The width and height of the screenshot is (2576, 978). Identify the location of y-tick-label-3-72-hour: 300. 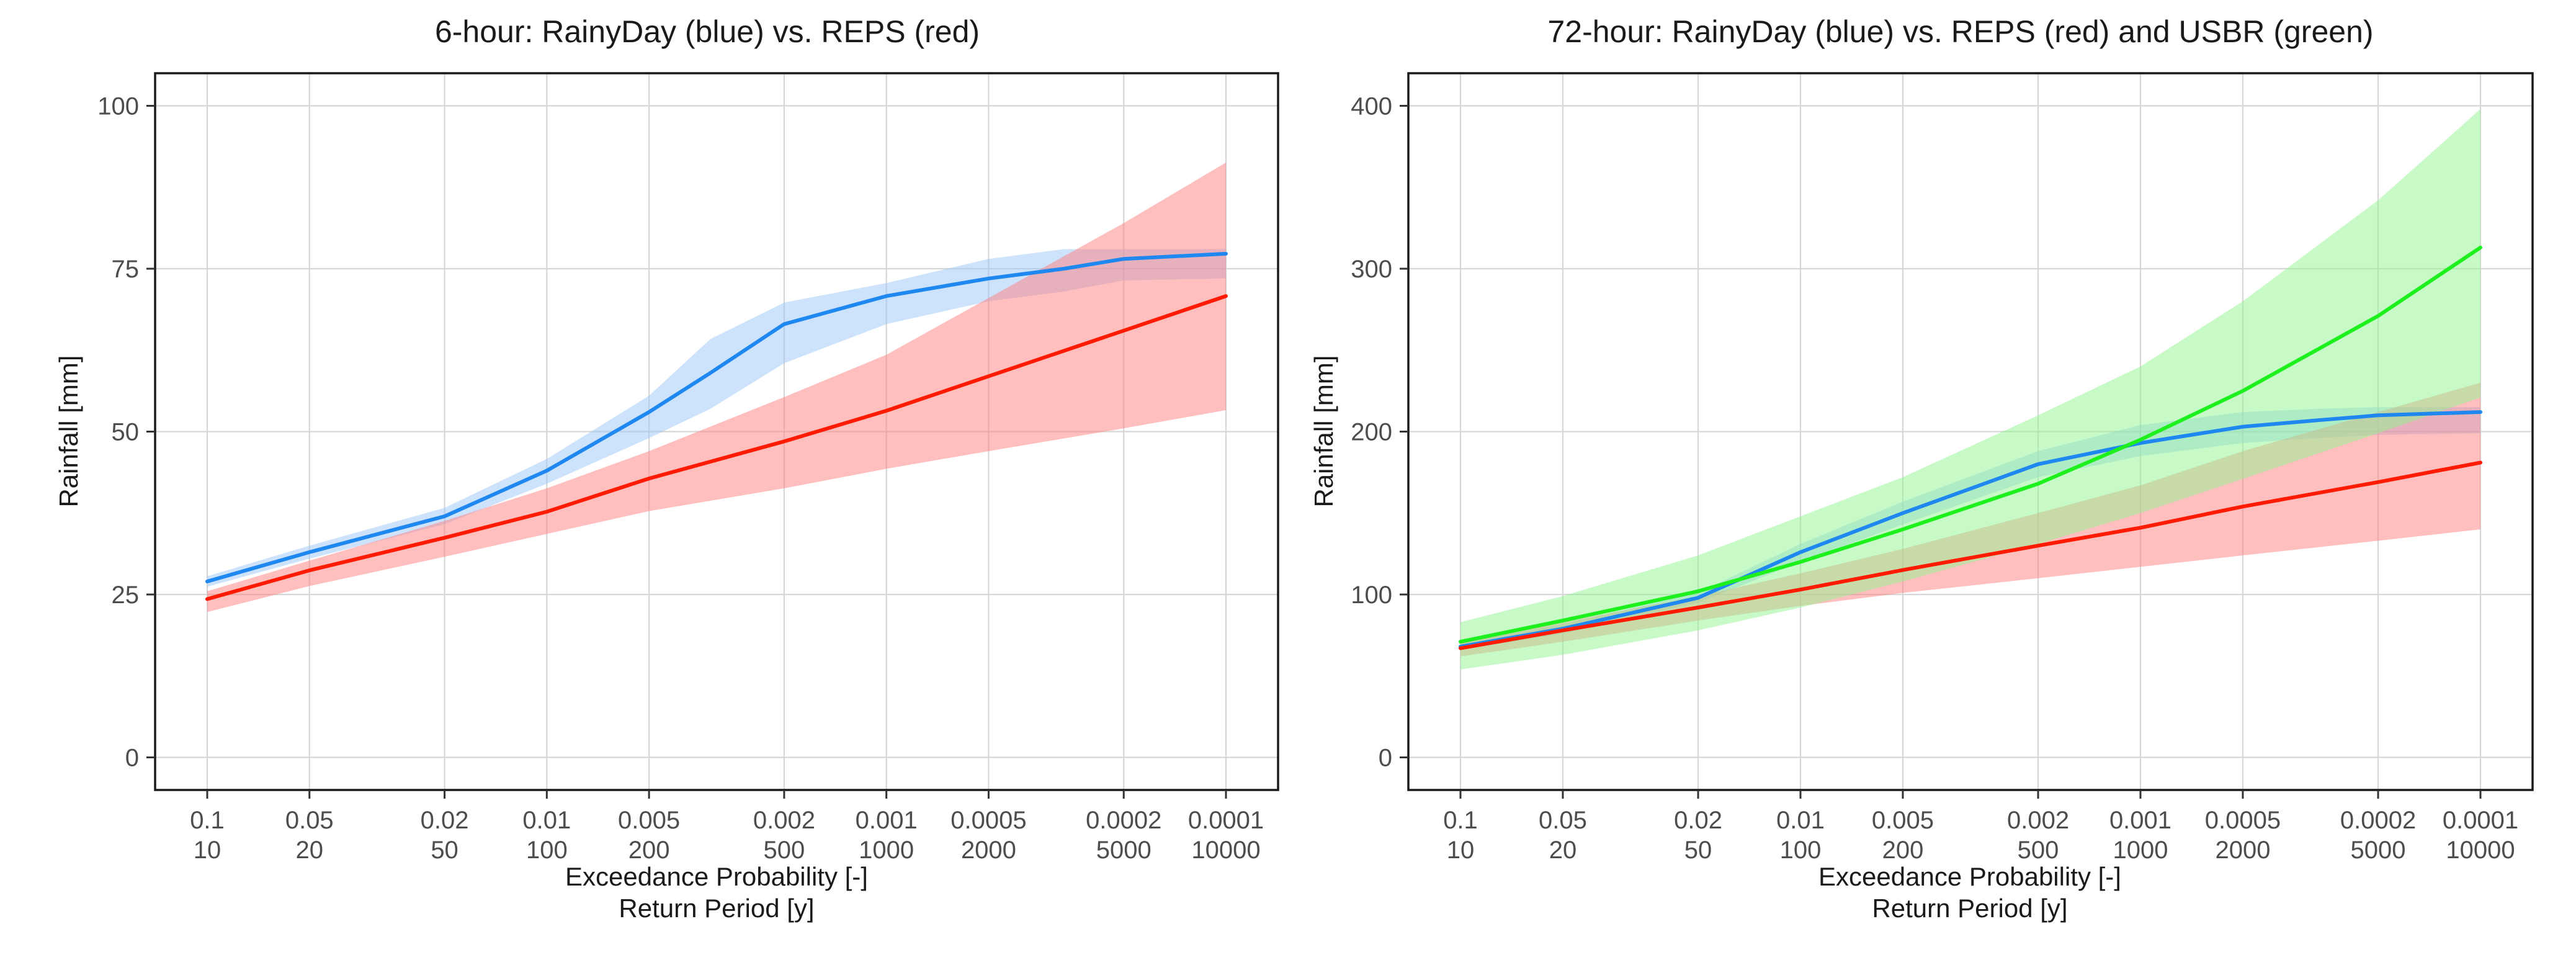
(1371, 269).